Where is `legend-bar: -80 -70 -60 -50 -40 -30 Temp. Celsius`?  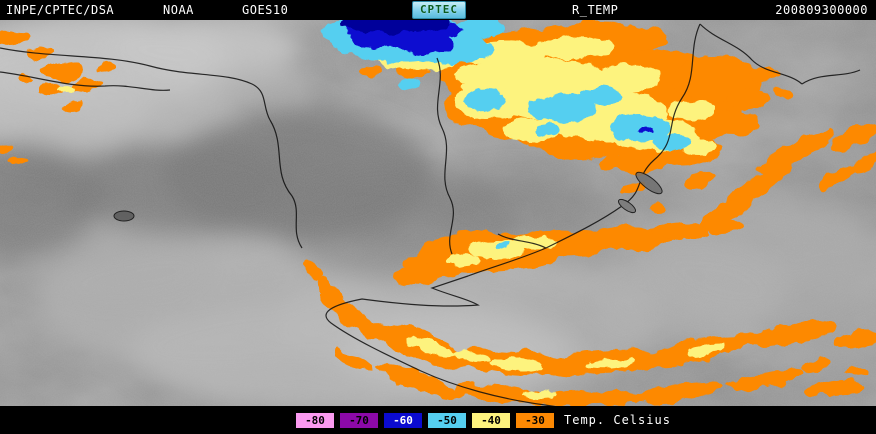 legend-bar: -80 -70 -60 -50 -40 -30 Temp. Celsius is located at coordinates (438, 420).